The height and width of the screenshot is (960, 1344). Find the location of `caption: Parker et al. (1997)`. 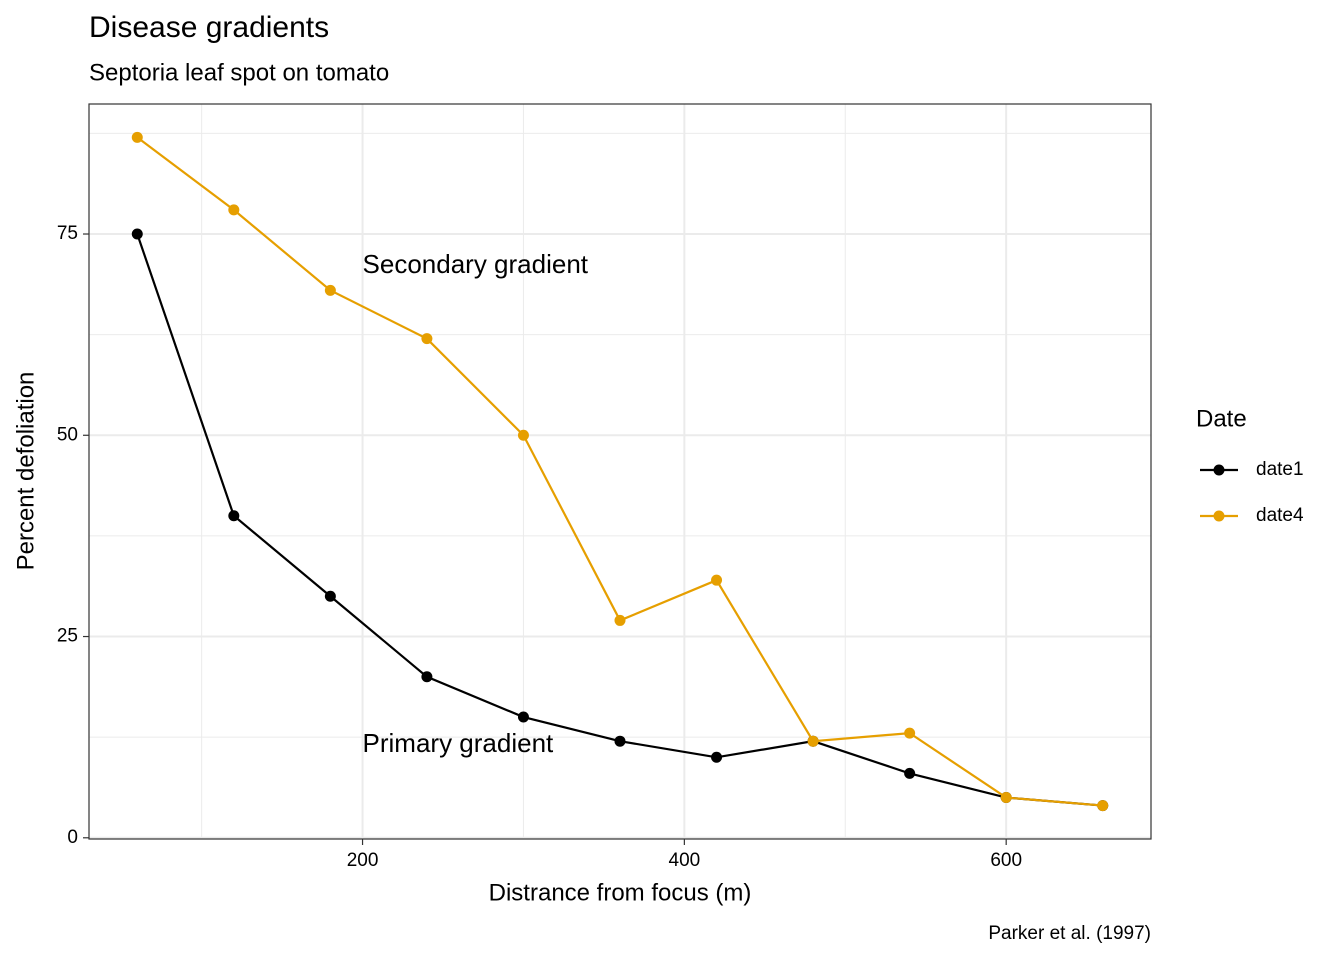

caption: Parker et al. (1997) is located at coordinates (1069, 933).